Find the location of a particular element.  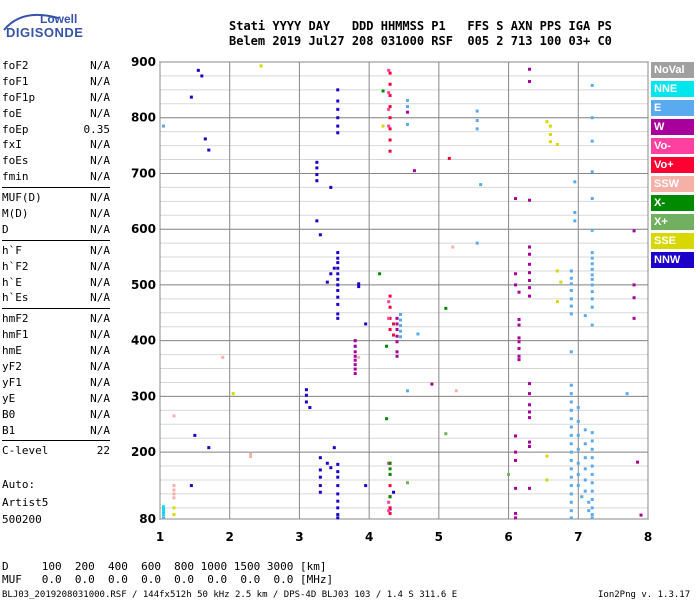

digisonde-logo: Lowell DIGISONDE is located at coordinates (42, 24).